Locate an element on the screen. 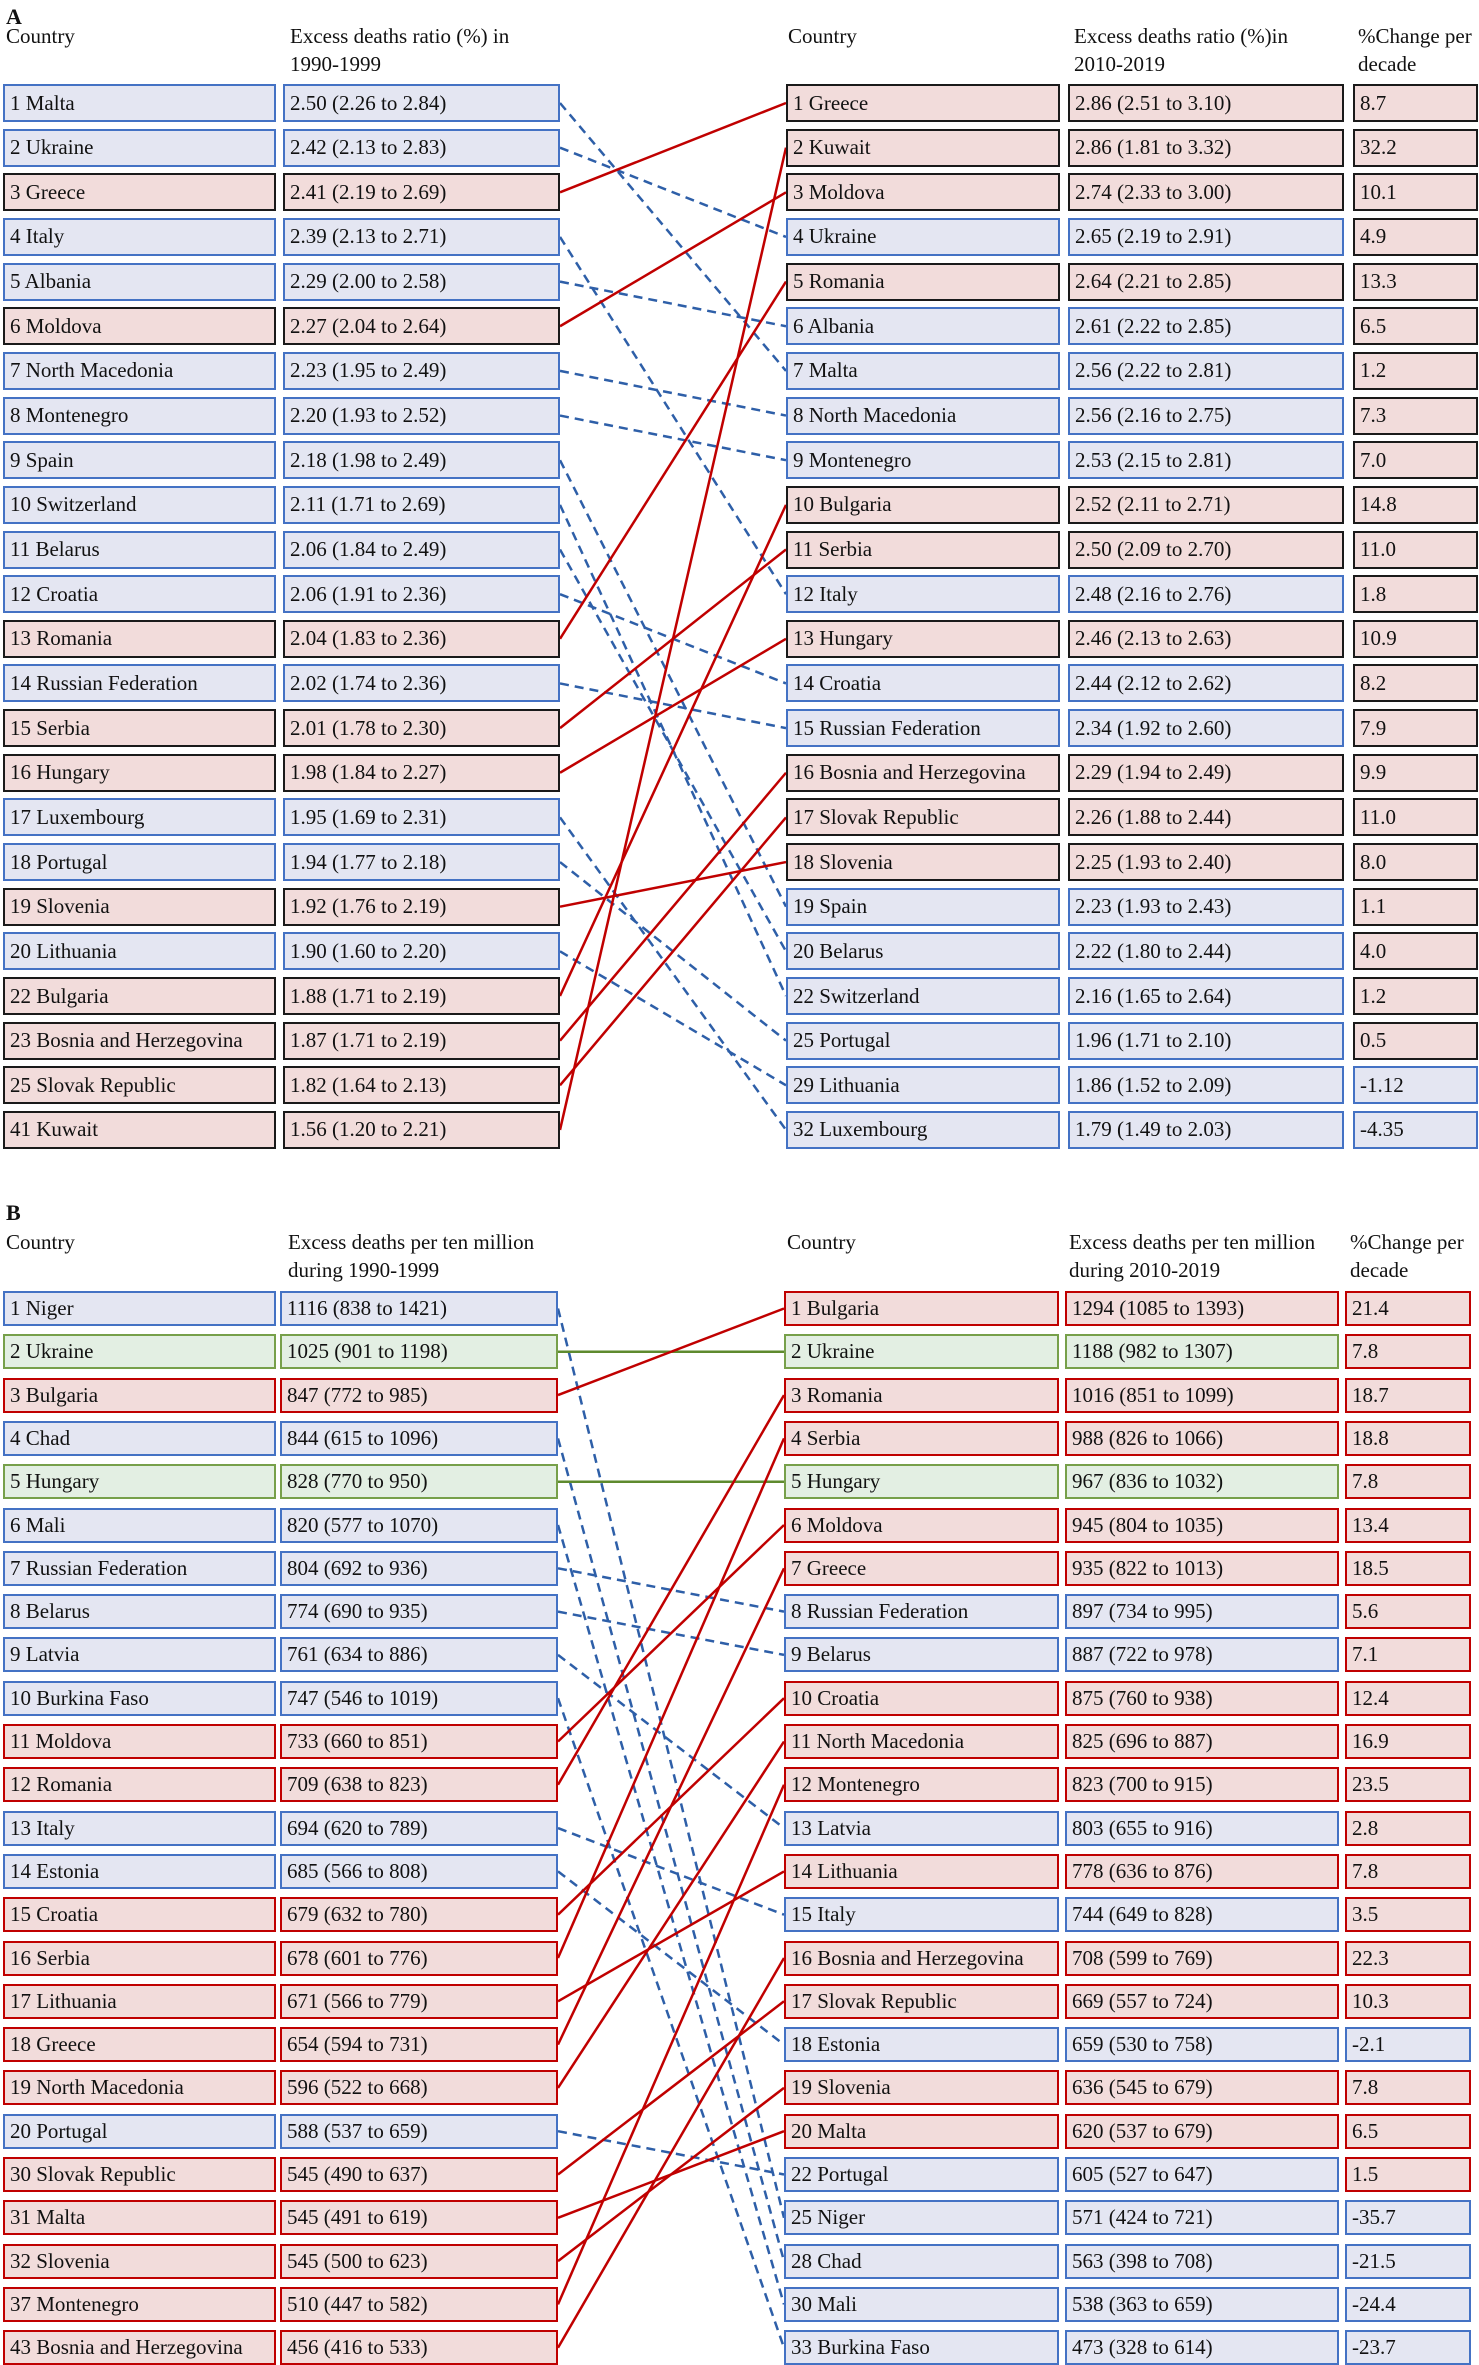 The width and height of the screenshot is (1479, 2365). right-value-cell-text: 875 (760 to 938) is located at coordinates (1142, 1697).